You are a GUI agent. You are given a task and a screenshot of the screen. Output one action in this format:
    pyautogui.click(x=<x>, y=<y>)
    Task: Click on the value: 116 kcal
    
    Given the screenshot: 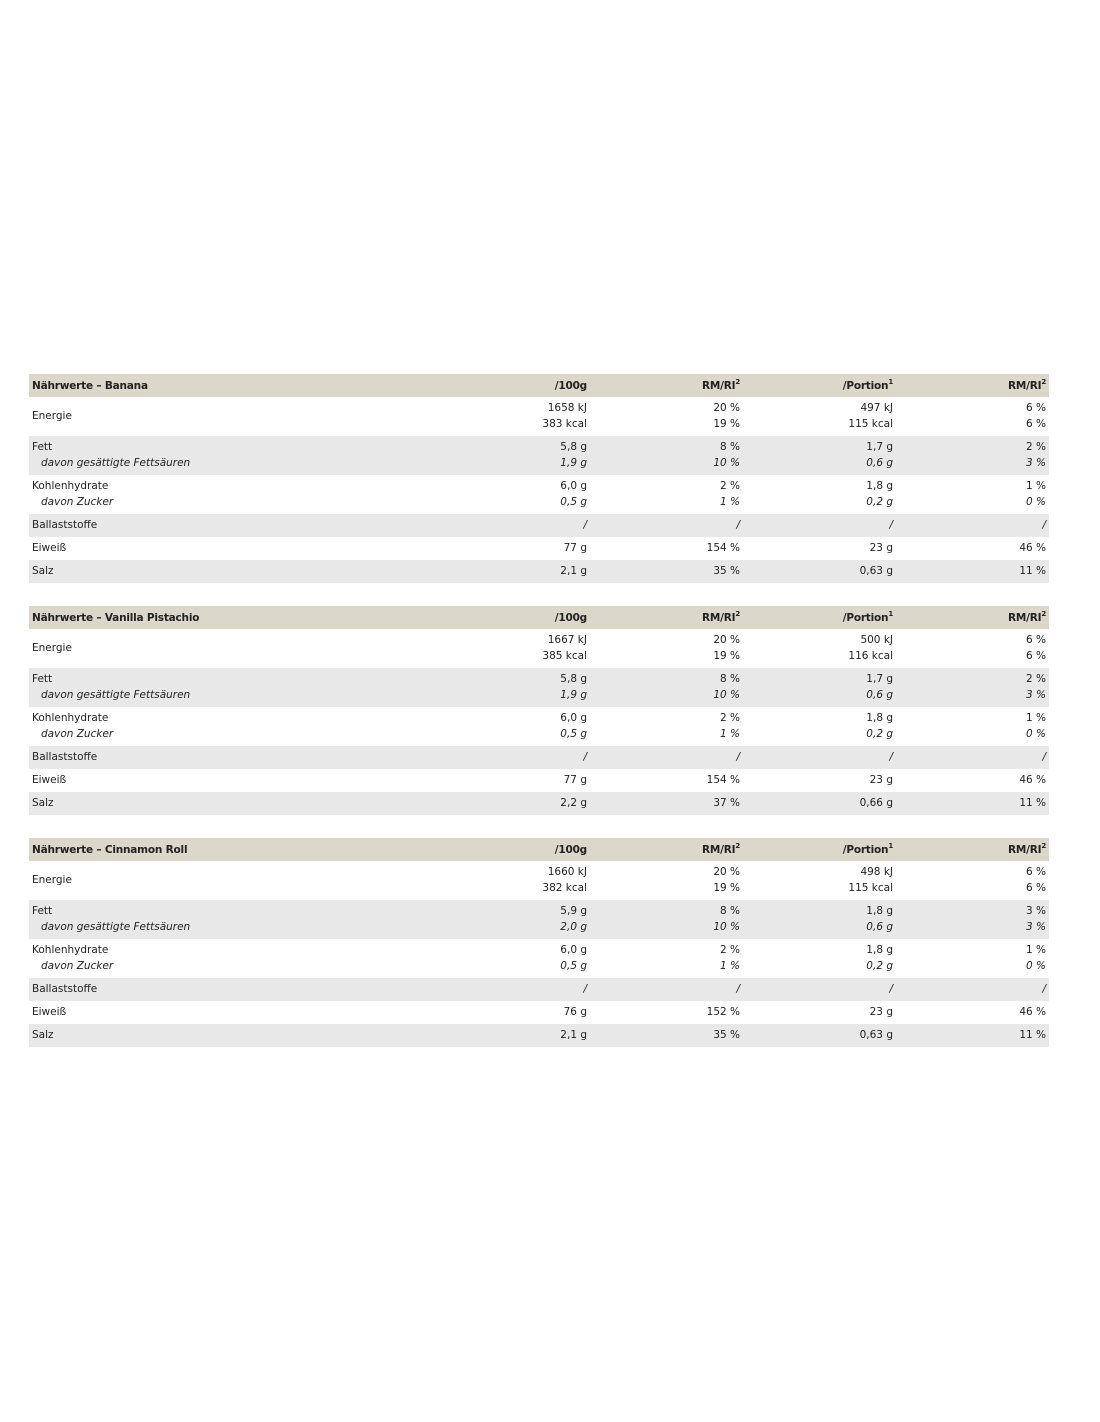 What is the action you would take?
    pyautogui.click(x=870, y=655)
    